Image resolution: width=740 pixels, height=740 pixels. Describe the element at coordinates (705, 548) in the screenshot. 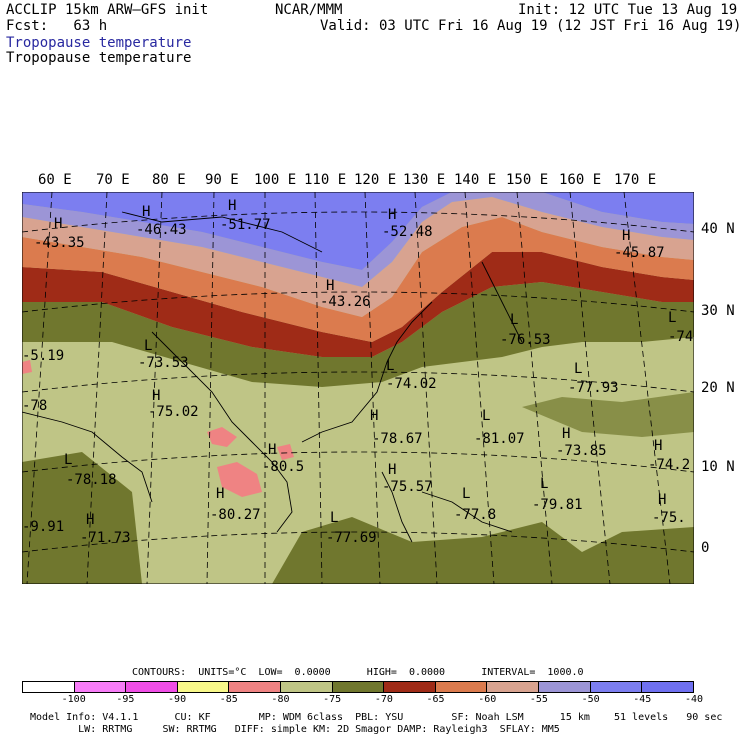

I see `lat-label-0: 0` at that location.